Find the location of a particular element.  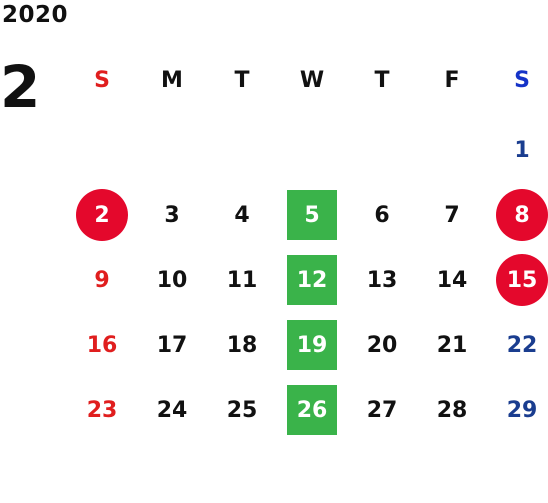

day-cell-22: 22 is located at coordinates (522, 345).